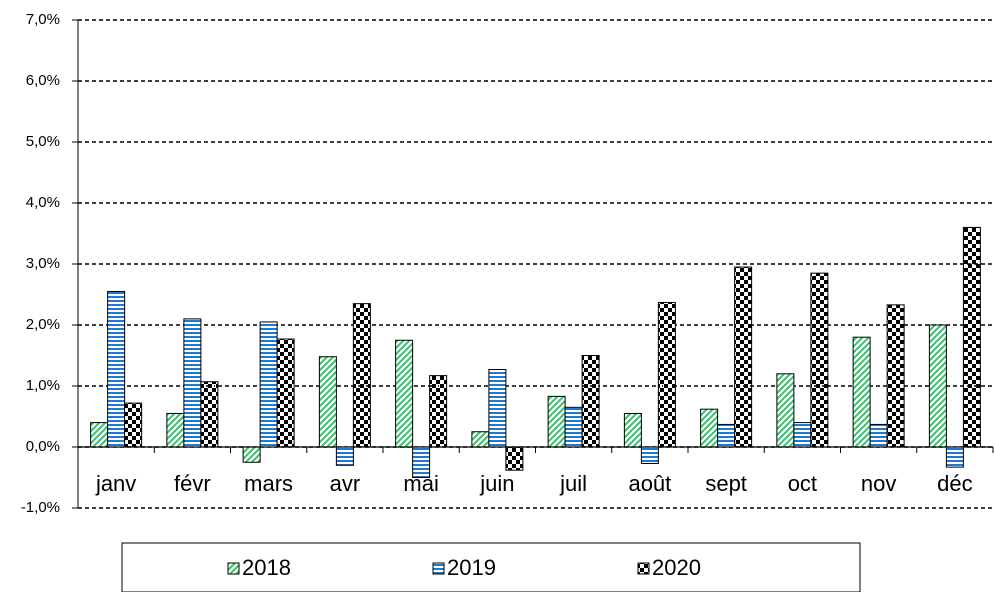 Image resolution: width=995 pixels, height=592 pixels. I want to click on x-tick-label: mars, so click(268, 483).